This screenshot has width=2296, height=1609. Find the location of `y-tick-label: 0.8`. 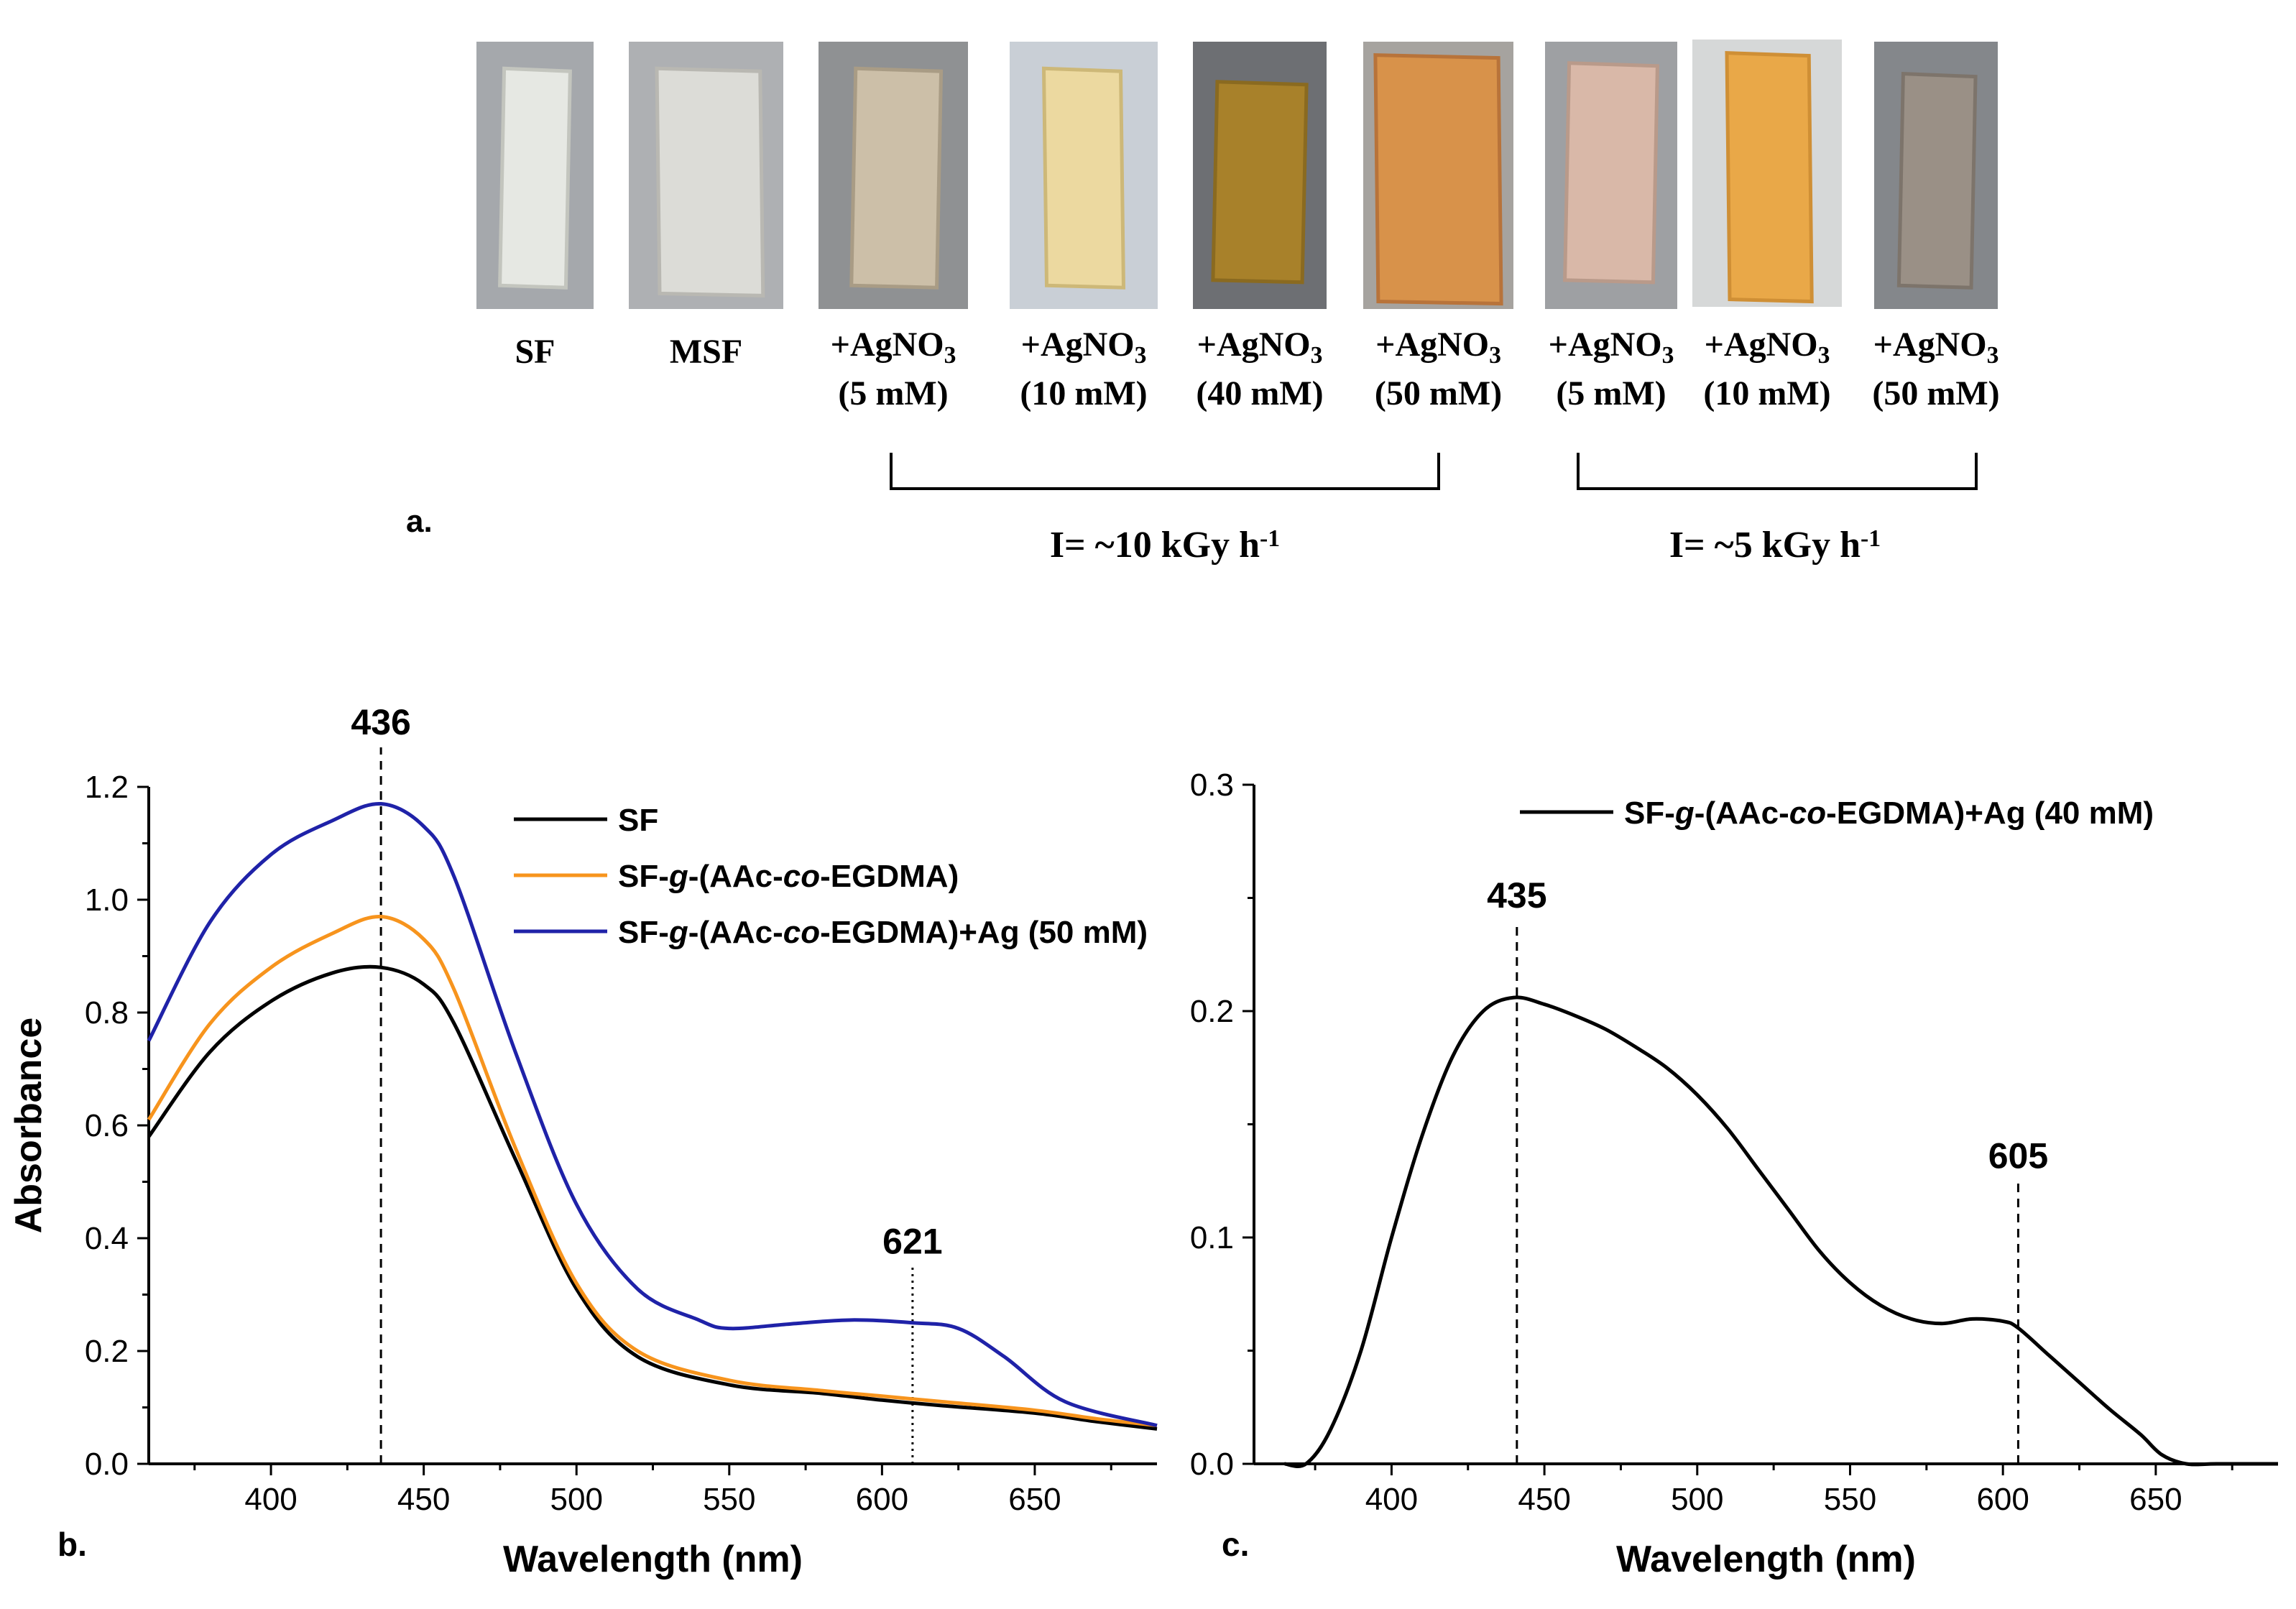

y-tick-label: 0.8 is located at coordinates (107, 1013).